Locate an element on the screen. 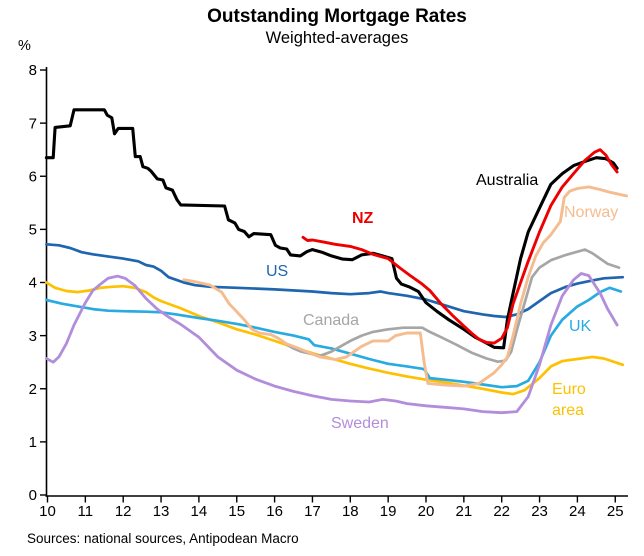 This screenshot has height=556, width=644. x-tick-label: 14 is located at coordinates (199, 511).